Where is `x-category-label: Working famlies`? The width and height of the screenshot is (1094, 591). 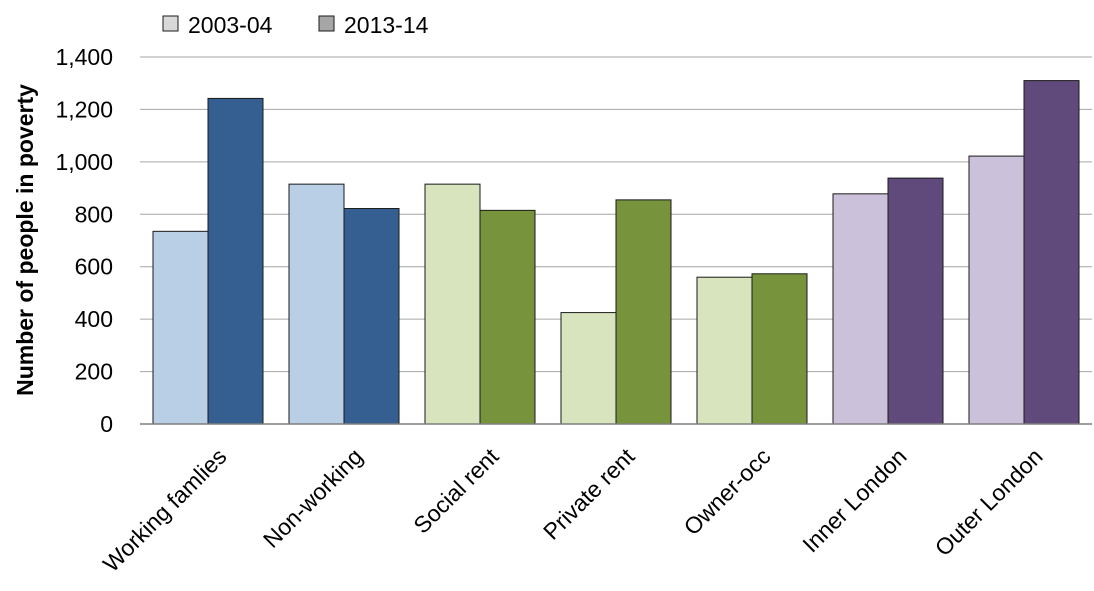 x-category-label: Working famlies is located at coordinates (165, 510).